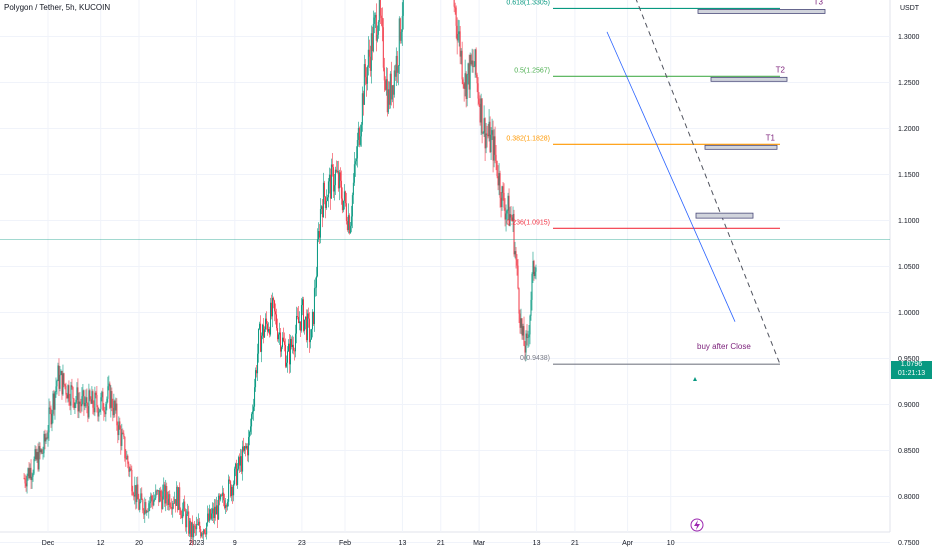 The height and width of the screenshot is (550, 932). What do you see at coordinates (909, 83) in the screenshot?
I see `y-tick-label: 1.2500` at bounding box center [909, 83].